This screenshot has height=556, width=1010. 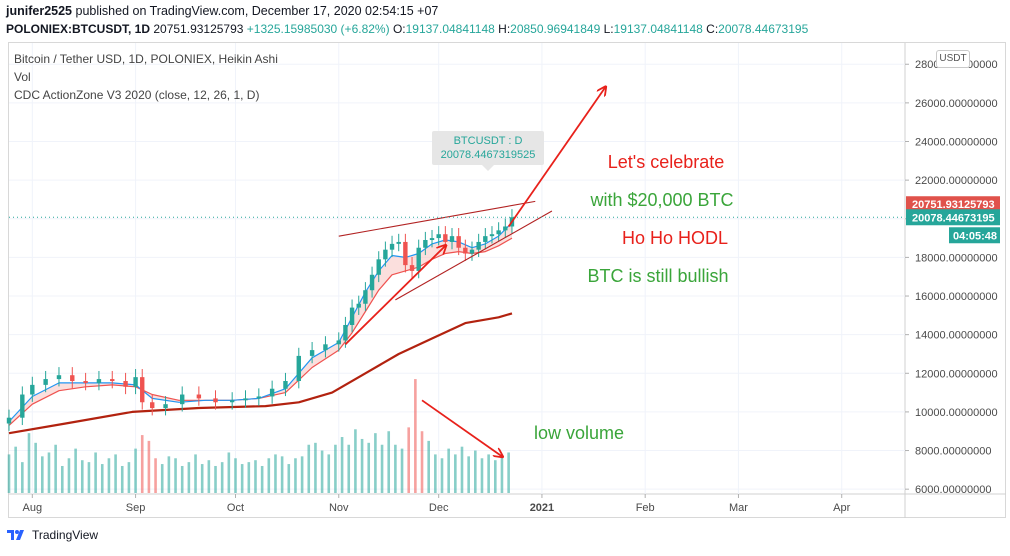 I want to click on footer-brand-label: TradingView, so click(x=65, y=535).